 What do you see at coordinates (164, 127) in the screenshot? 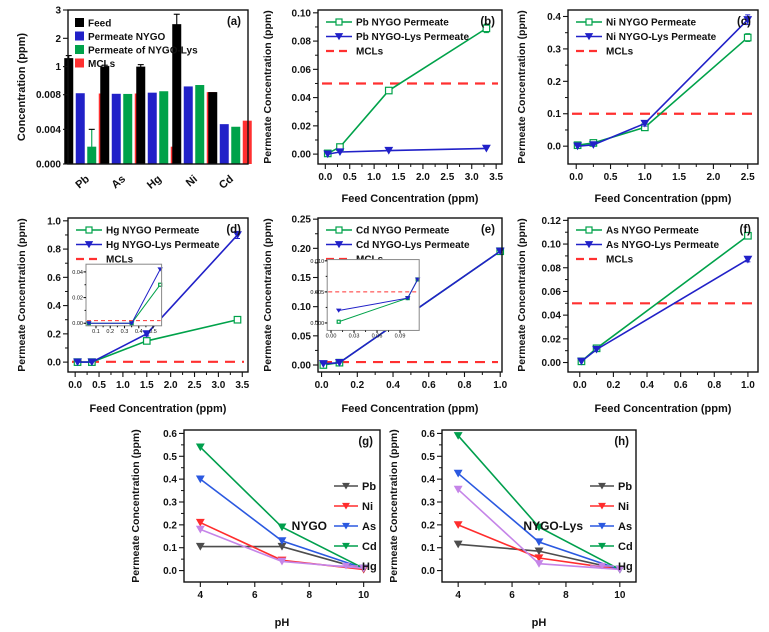
I see `bar-Hg-Permeate of NYGO-Lys` at bounding box center [164, 127].